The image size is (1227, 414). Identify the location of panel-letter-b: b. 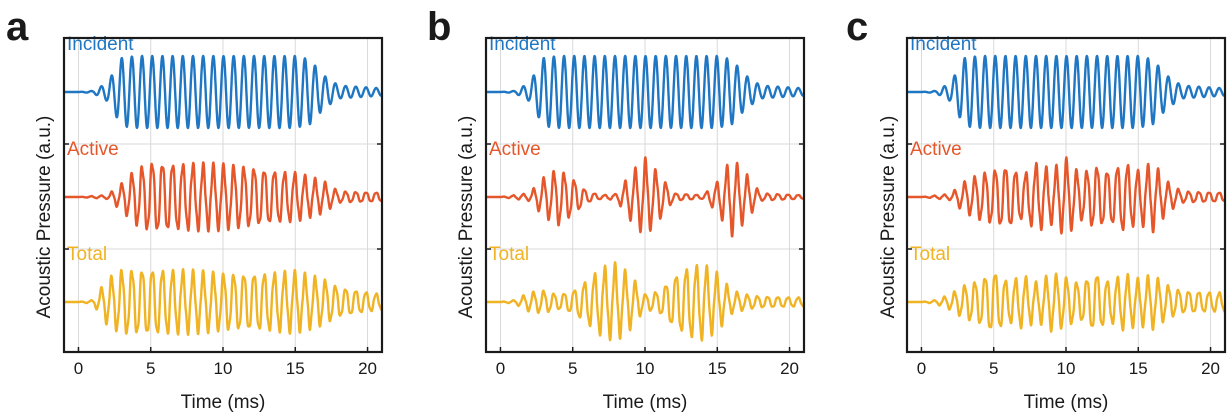
(439, 27).